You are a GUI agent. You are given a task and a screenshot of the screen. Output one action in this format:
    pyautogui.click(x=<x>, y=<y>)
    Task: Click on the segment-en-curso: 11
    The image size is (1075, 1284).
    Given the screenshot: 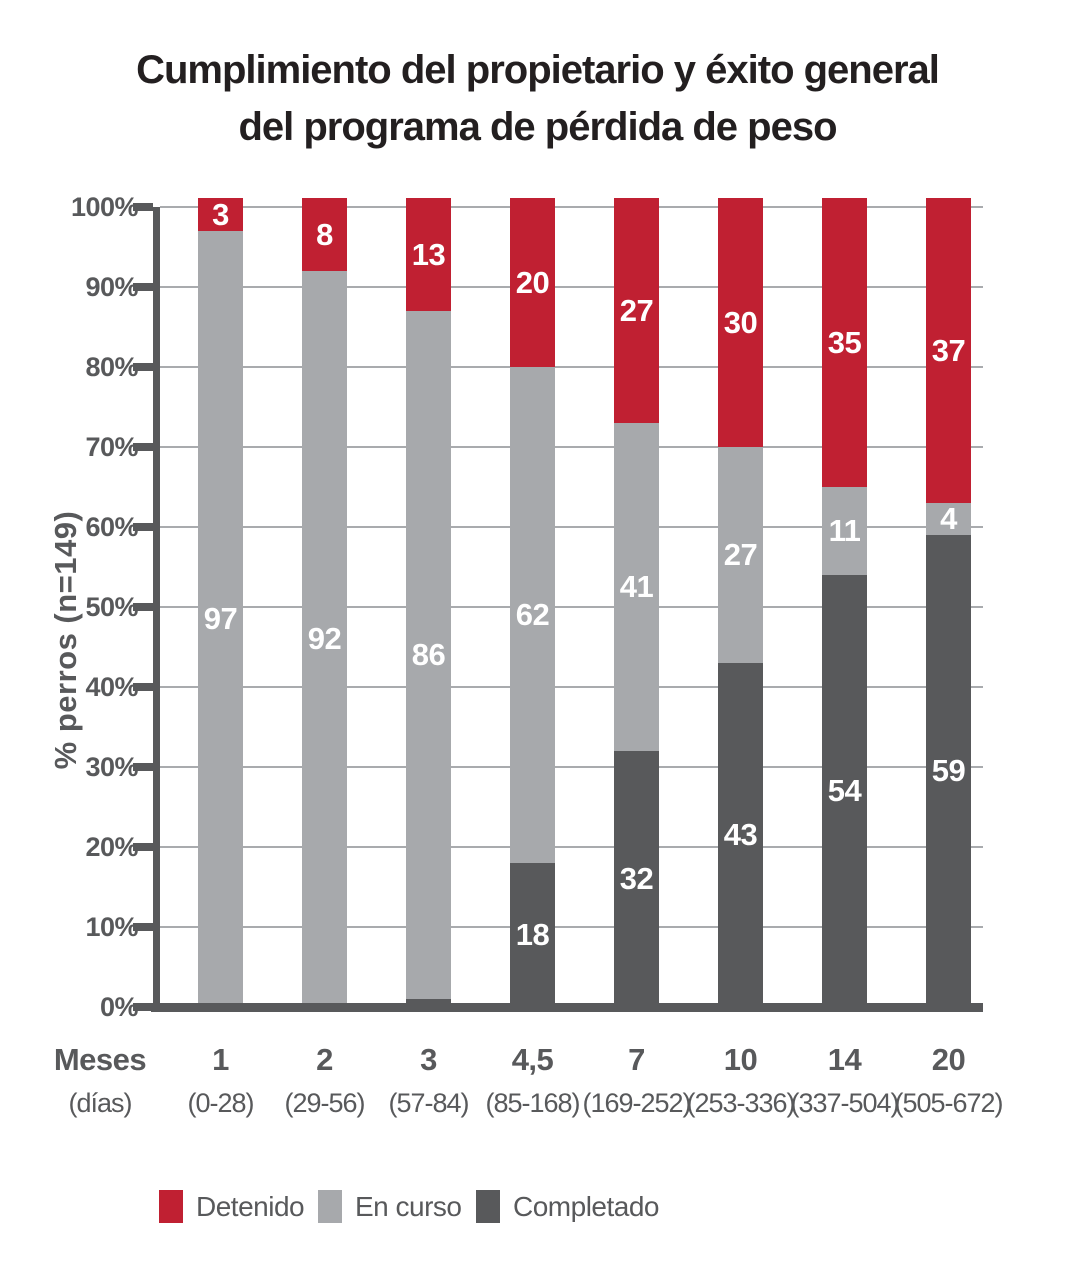 What is the action you would take?
    pyautogui.click(x=844, y=531)
    